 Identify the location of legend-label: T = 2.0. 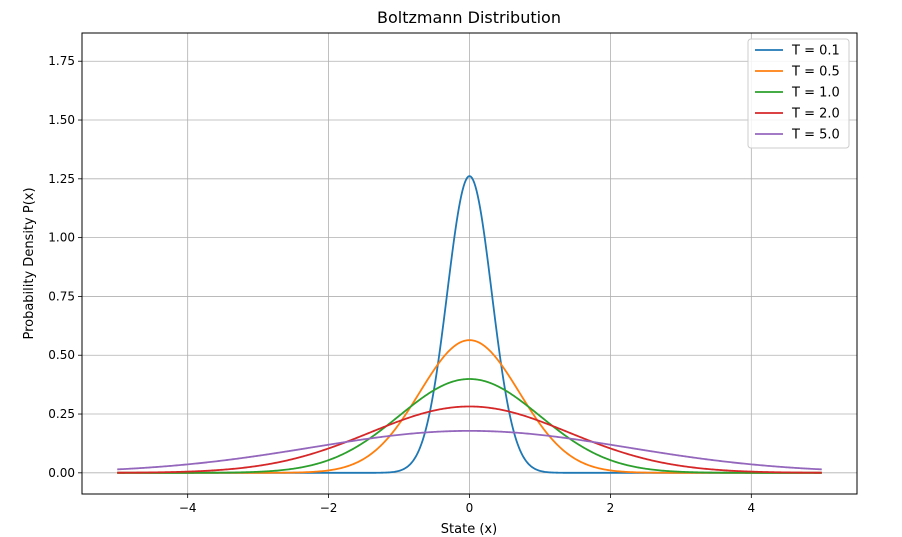
(815, 114).